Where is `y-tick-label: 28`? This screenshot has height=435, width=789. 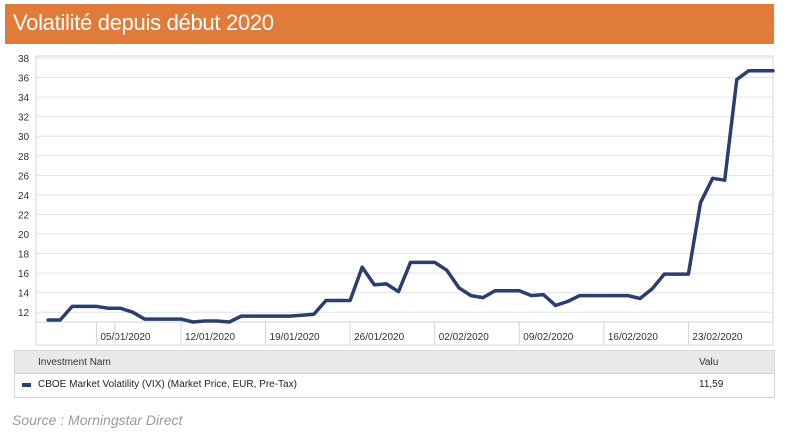
y-tick-label: 28 is located at coordinates (24, 157).